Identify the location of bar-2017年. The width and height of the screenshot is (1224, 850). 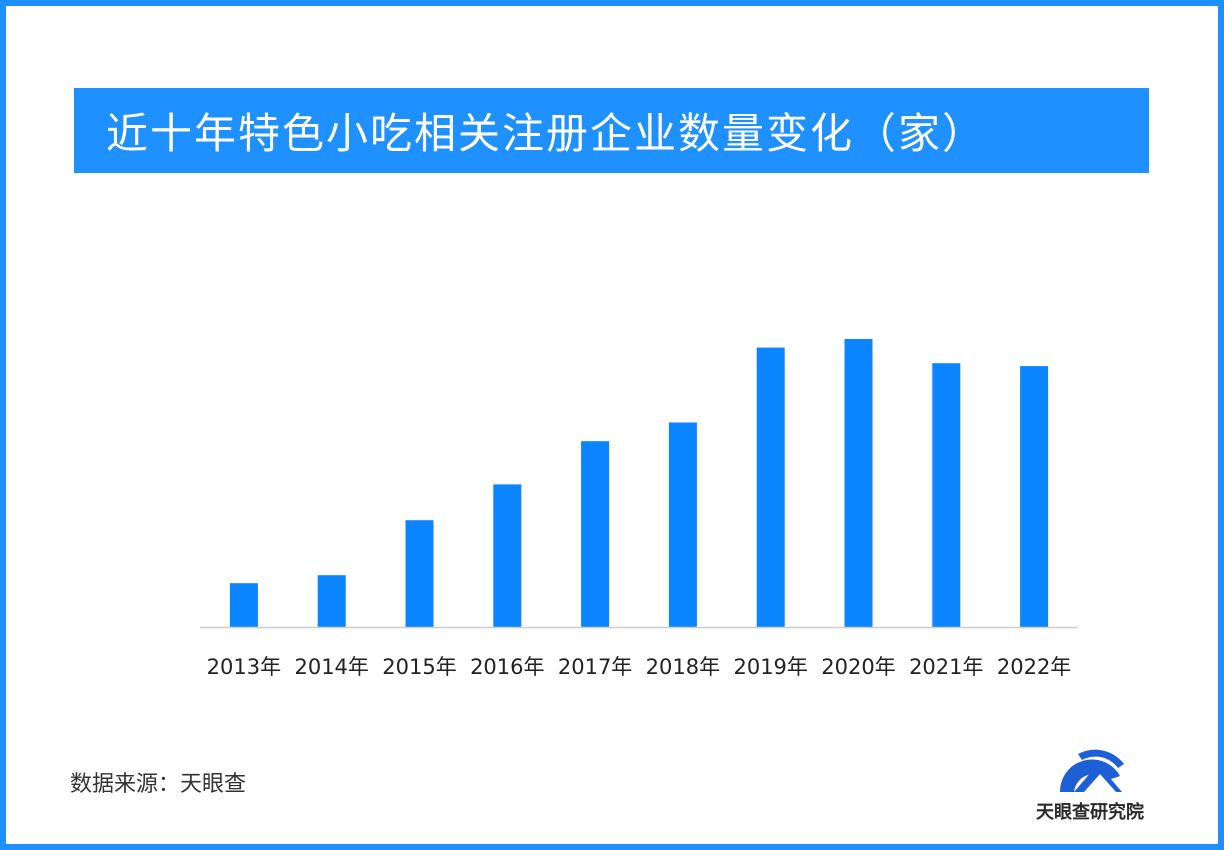
(595, 534).